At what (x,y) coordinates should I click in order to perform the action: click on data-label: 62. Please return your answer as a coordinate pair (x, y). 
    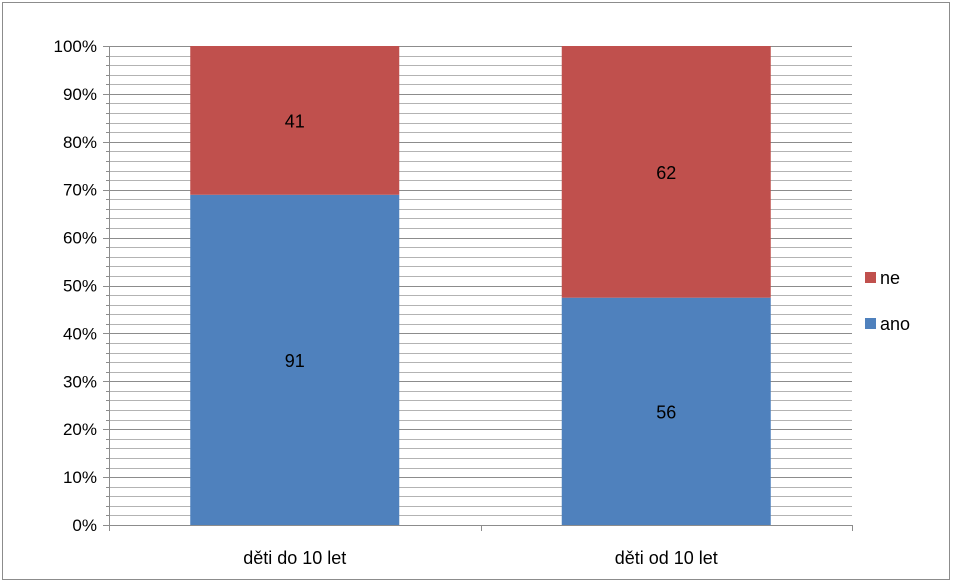
    Looking at the image, I should click on (666, 173).